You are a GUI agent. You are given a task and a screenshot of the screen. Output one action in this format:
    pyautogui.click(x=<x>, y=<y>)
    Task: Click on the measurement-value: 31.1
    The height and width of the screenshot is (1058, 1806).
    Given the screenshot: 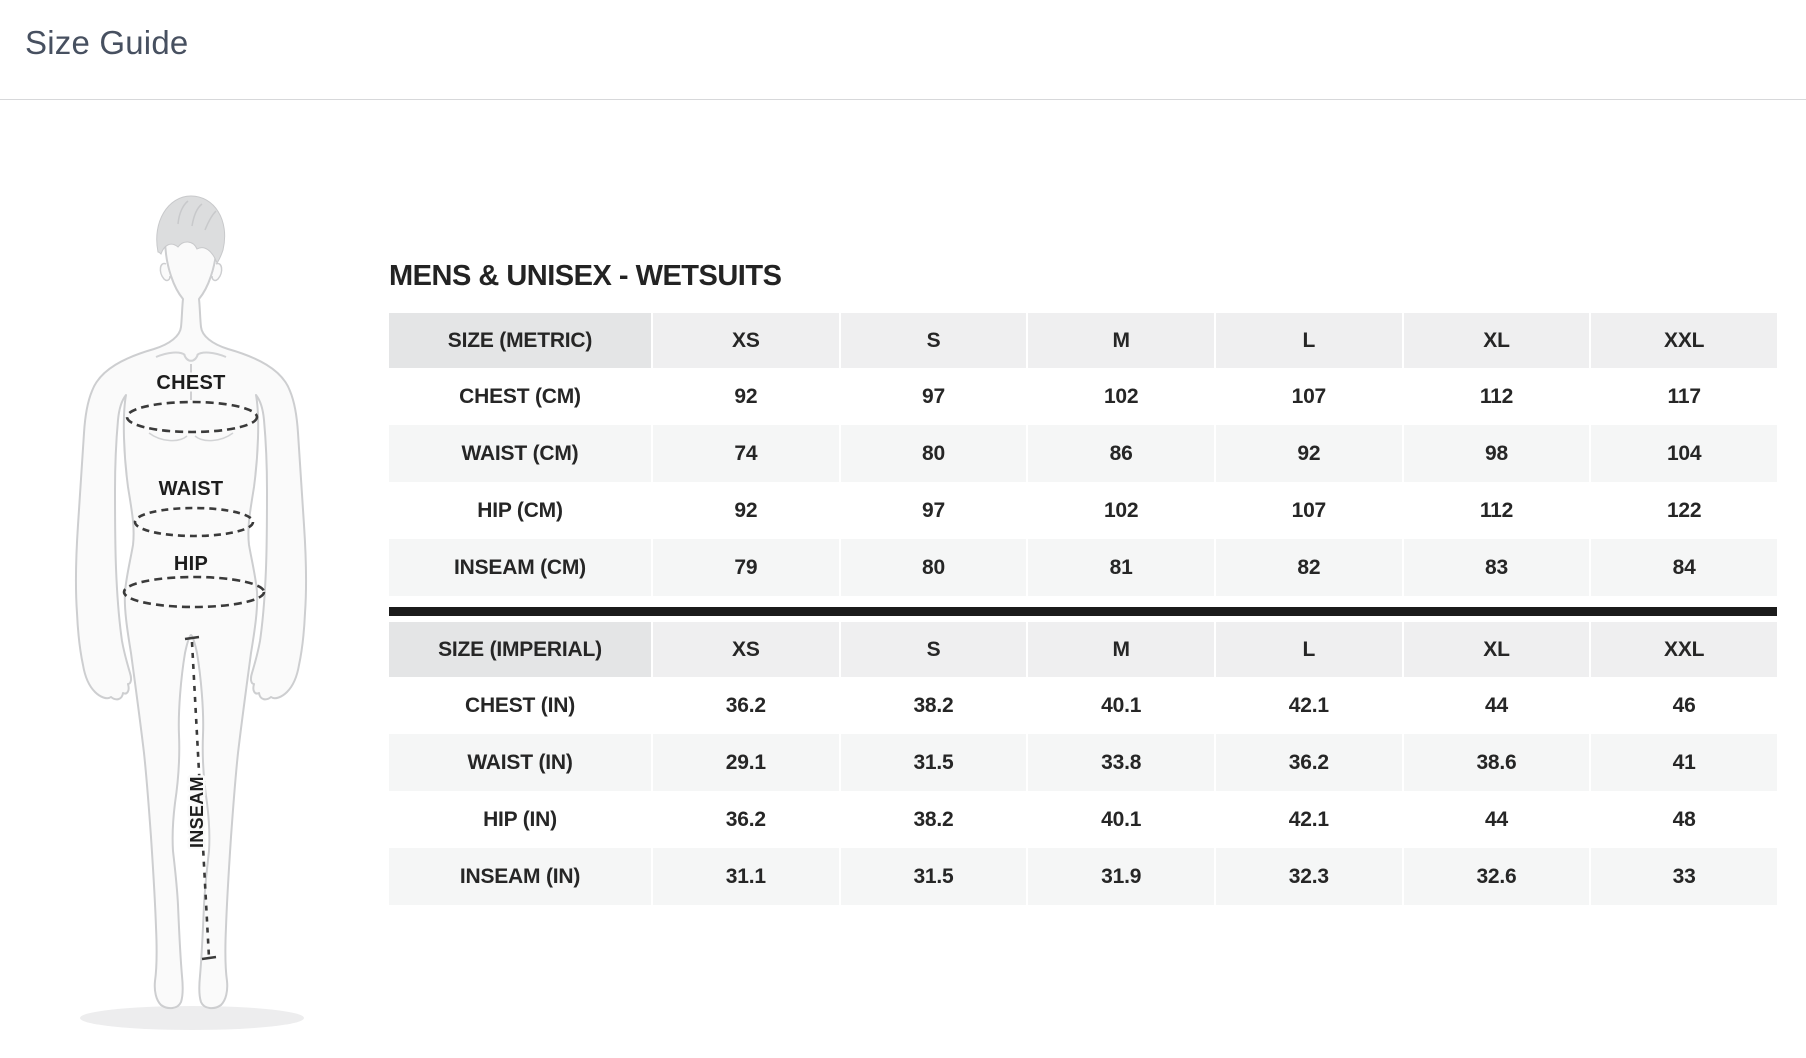 What is the action you would take?
    pyautogui.click(x=745, y=876)
    